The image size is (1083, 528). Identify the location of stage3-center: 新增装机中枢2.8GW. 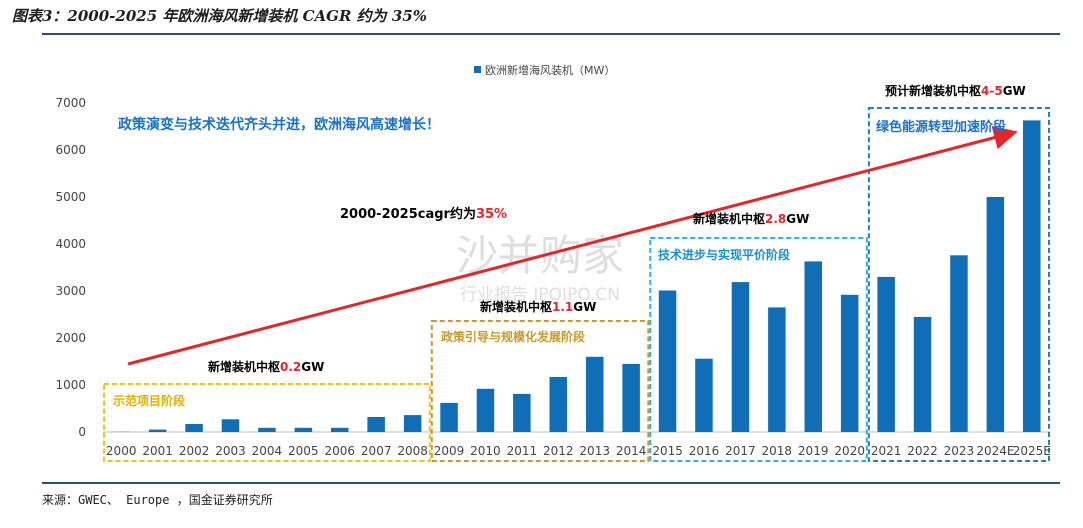
(751, 218).